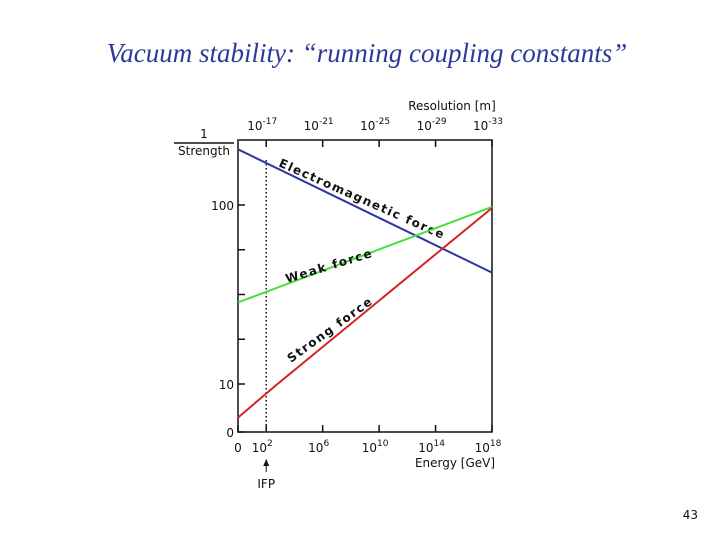 This screenshot has width=720, height=540. What do you see at coordinates (382, 122) in the screenshot?
I see `x2-tick-label-power: -25` at bounding box center [382, 122].